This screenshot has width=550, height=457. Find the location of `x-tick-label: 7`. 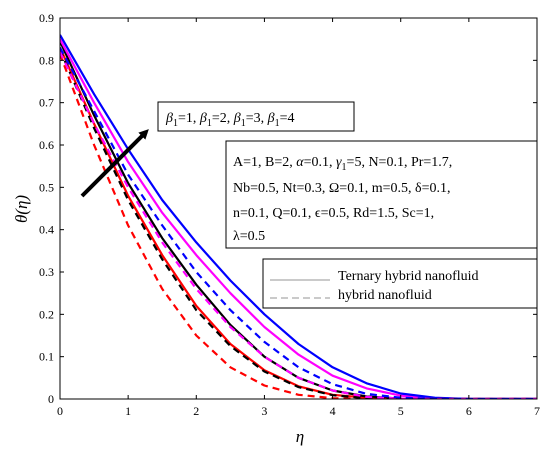

x-tick-label: 7 is located at coordinates (537, 411).